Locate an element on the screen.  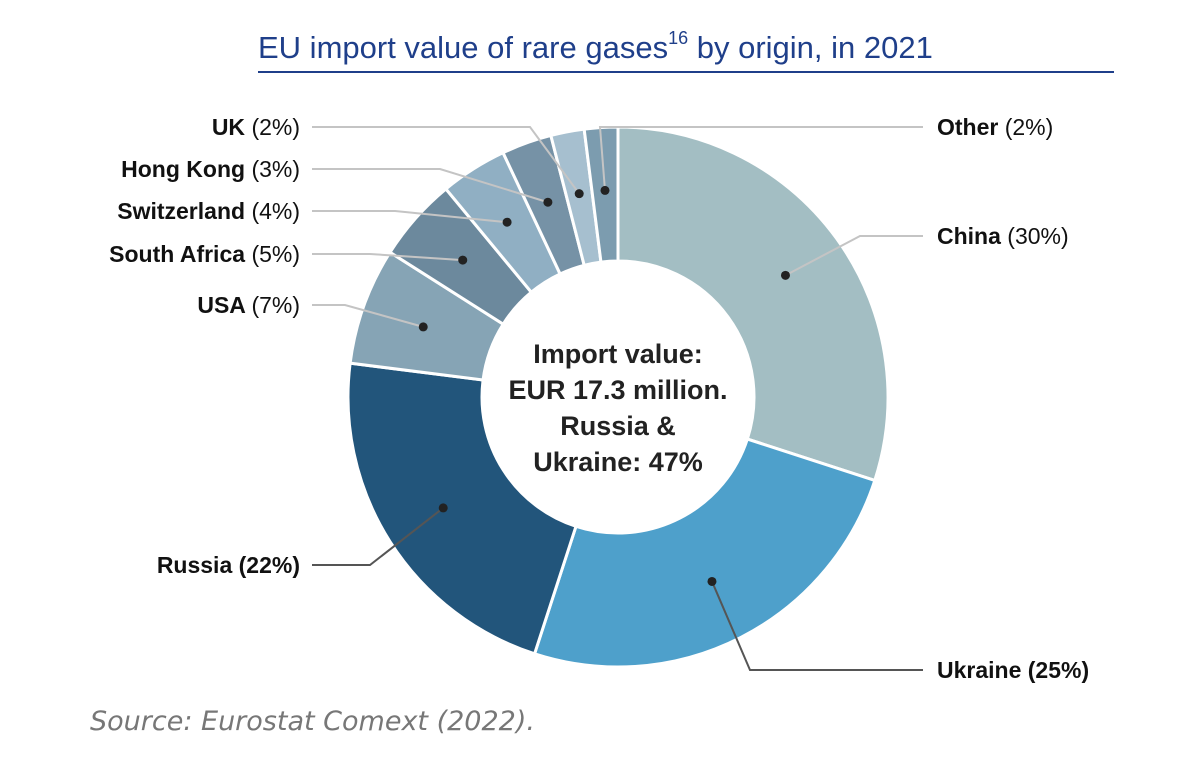
slice-label-name: UK is located at coordinates (232, 127).